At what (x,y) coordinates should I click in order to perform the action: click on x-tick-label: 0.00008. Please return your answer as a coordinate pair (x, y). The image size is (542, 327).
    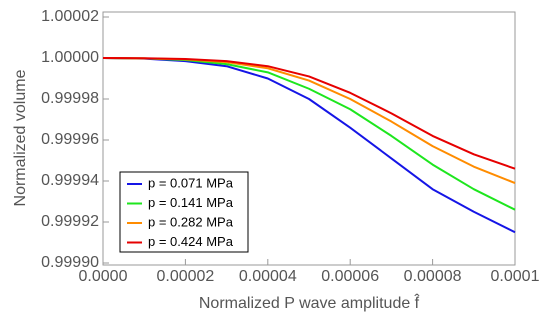
    Looking at the image, I should click on (433, 276).